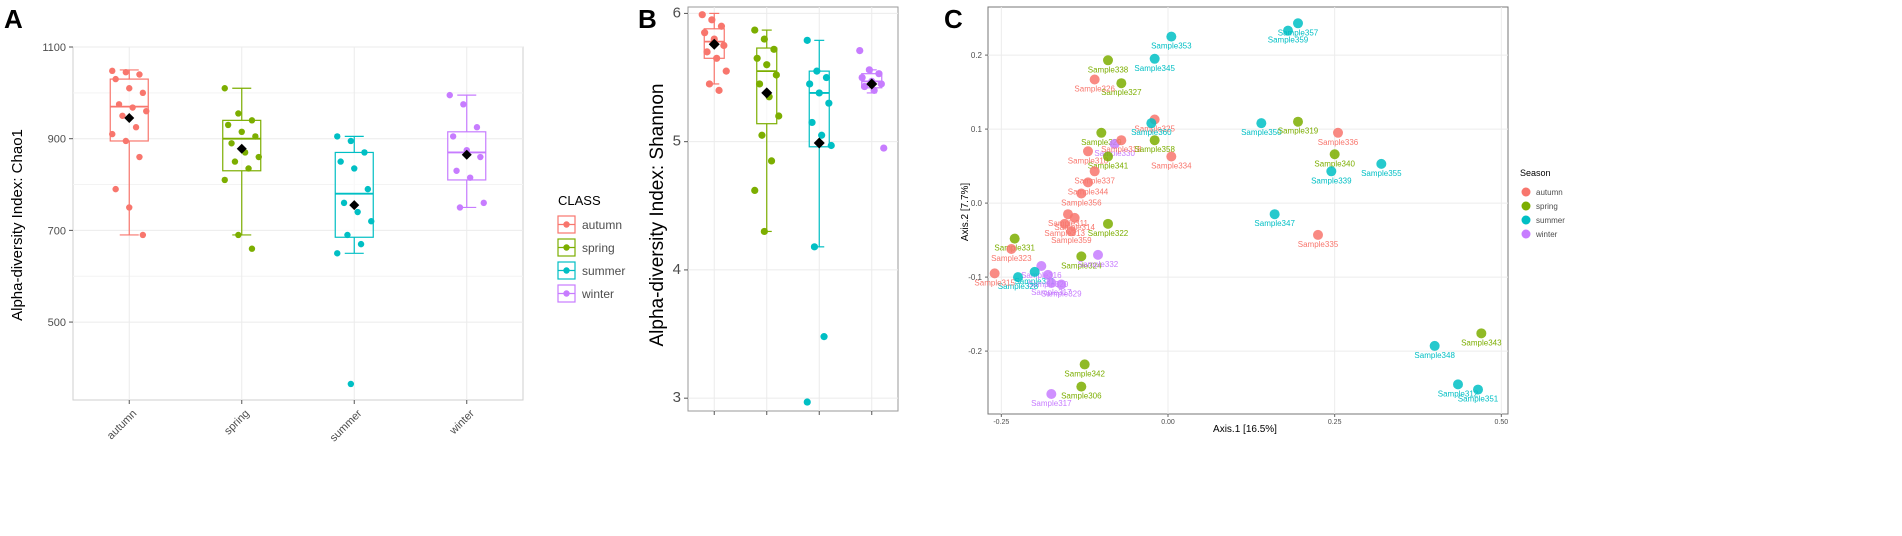 The width and height of the screenshot is (1902, 536). What do you see at coordinates (598, 248) in the screenshot?
I see `a-legend-label-spring: spring` at bounding box center [598, 248].